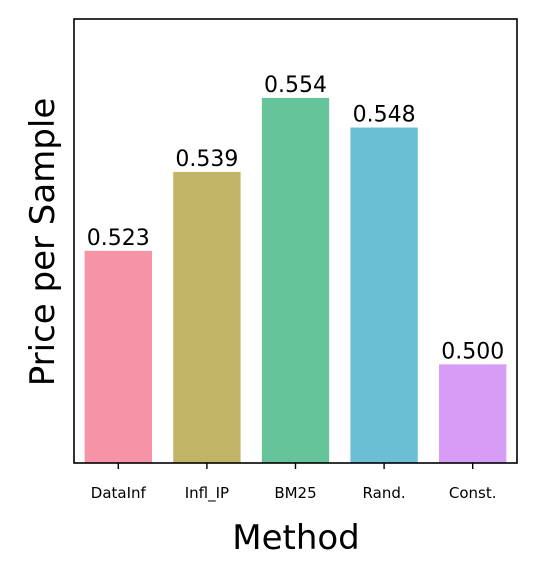 The image size is (537, 578). What do you see at coordinates (472, 351) in the screenshot?
I see `data-label-const: 0.500` at bounding box center [472, 351].